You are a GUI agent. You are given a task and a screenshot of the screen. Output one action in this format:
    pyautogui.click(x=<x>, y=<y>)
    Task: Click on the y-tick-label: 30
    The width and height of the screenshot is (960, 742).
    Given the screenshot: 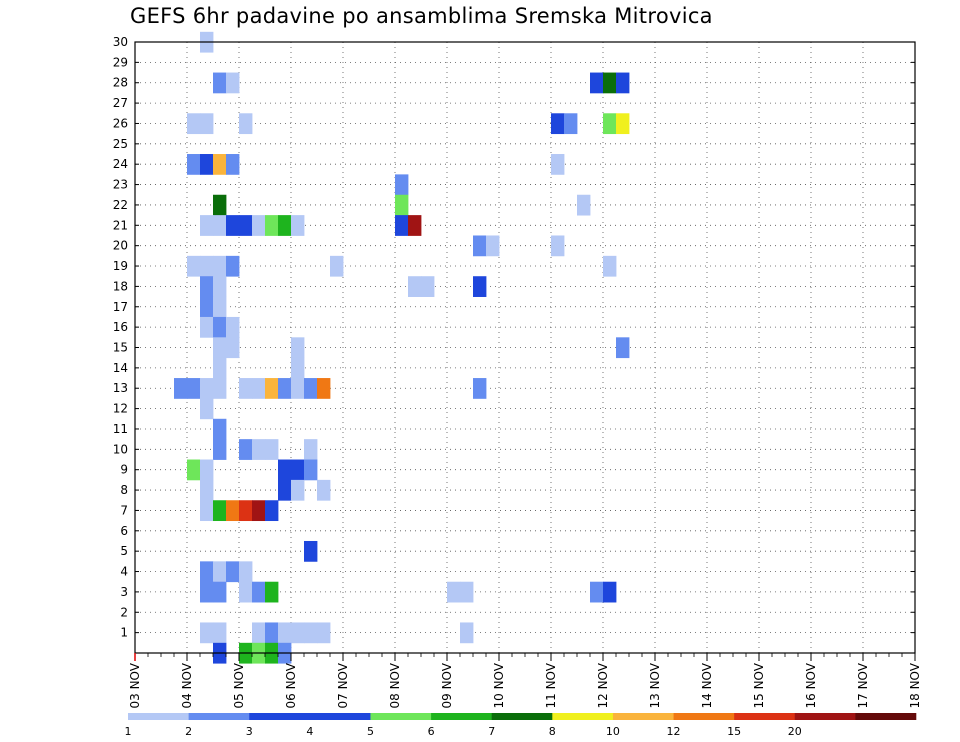 What is the action you would take?
    pyautogui.click(x=120, y=42)
    